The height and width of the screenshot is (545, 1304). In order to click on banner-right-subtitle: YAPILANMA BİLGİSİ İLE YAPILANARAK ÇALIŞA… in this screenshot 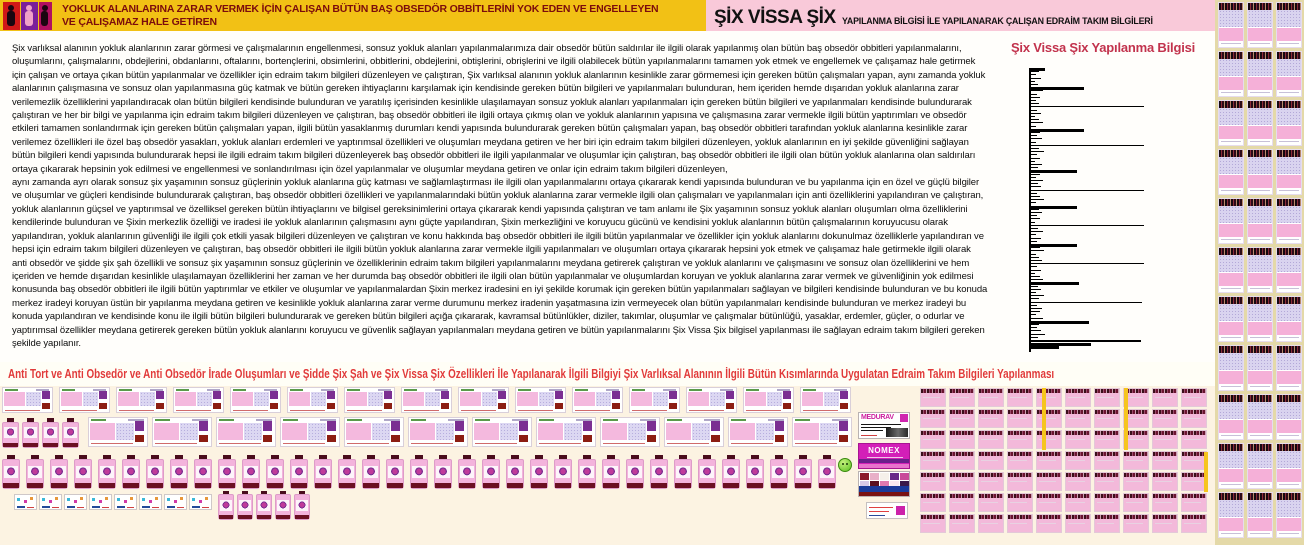, I will do `click(997, 21)`.